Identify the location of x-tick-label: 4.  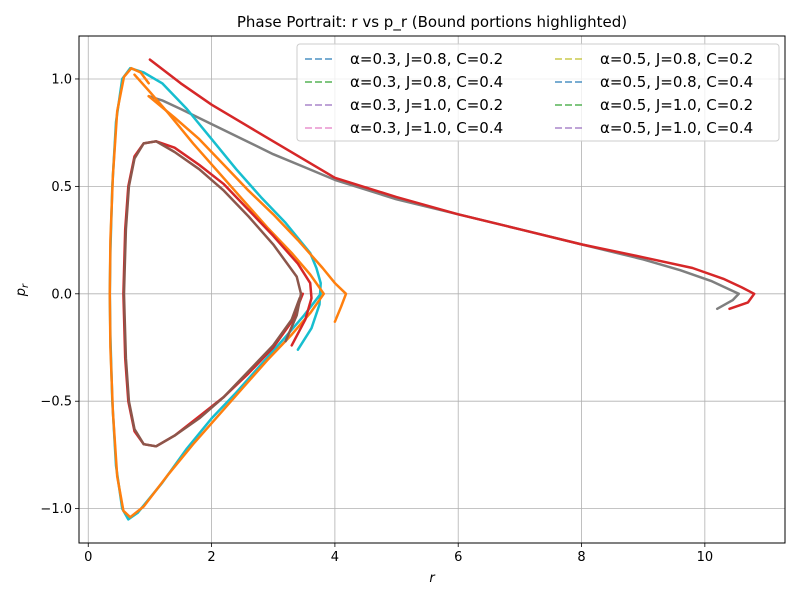
(335, 557).